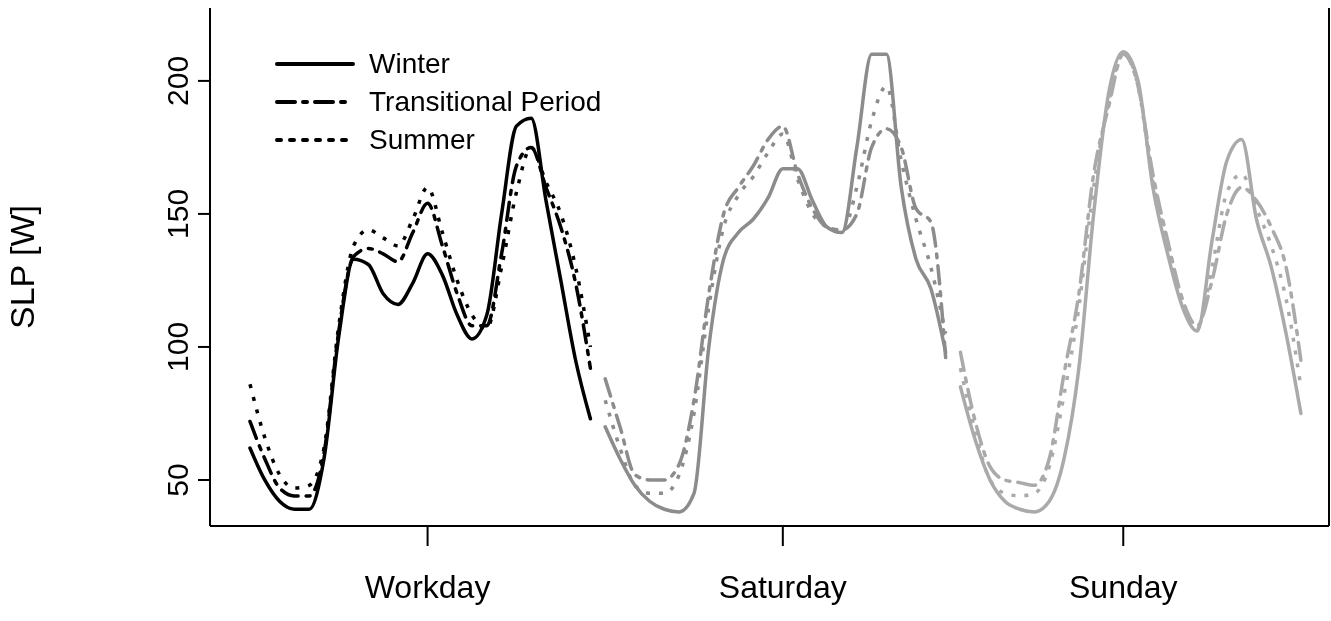  What do you see at coordinates (409, 64) in the screenshot?
I see `legend-label: Winter` at bounding box center [409, 64].